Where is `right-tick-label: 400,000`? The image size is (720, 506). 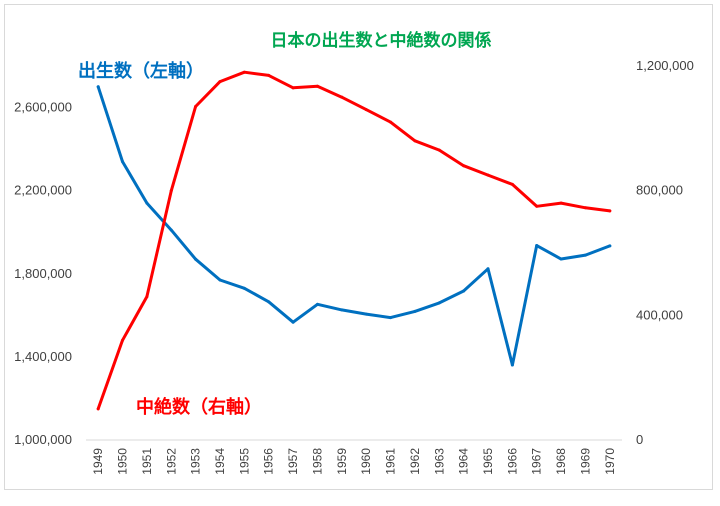 right-tick-label: 400,000 is located at coordinates (659, 314).